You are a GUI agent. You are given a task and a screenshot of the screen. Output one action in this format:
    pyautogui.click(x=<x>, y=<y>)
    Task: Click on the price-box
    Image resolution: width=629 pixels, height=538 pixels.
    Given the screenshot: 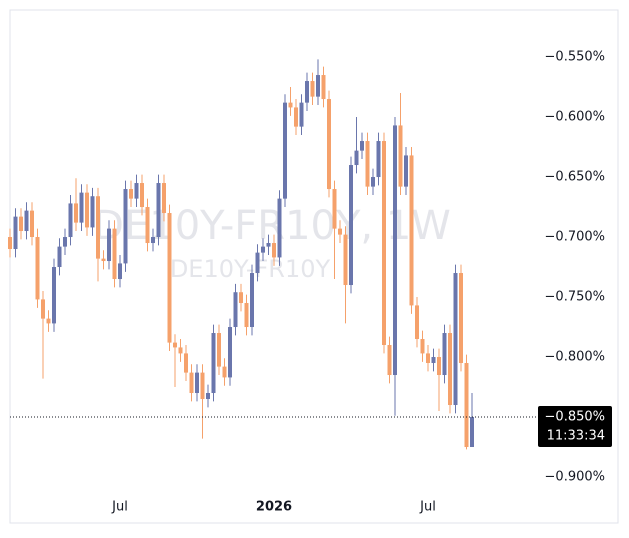 What is the action you would take?
    pyautogui.click(x=575, y=427)
    